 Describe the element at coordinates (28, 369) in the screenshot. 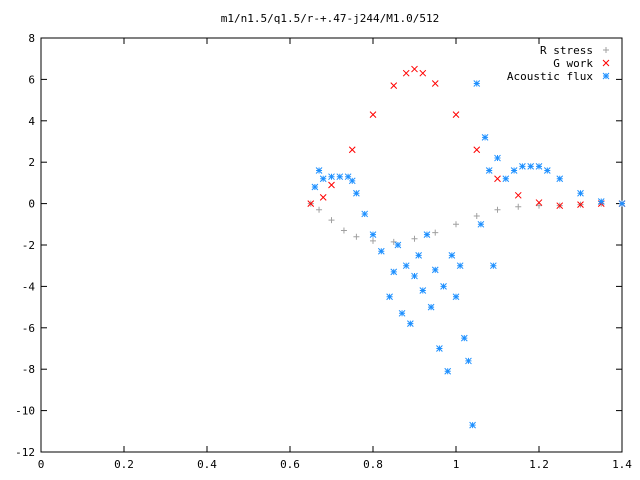

I see `y-tick-label: -8` at that location.